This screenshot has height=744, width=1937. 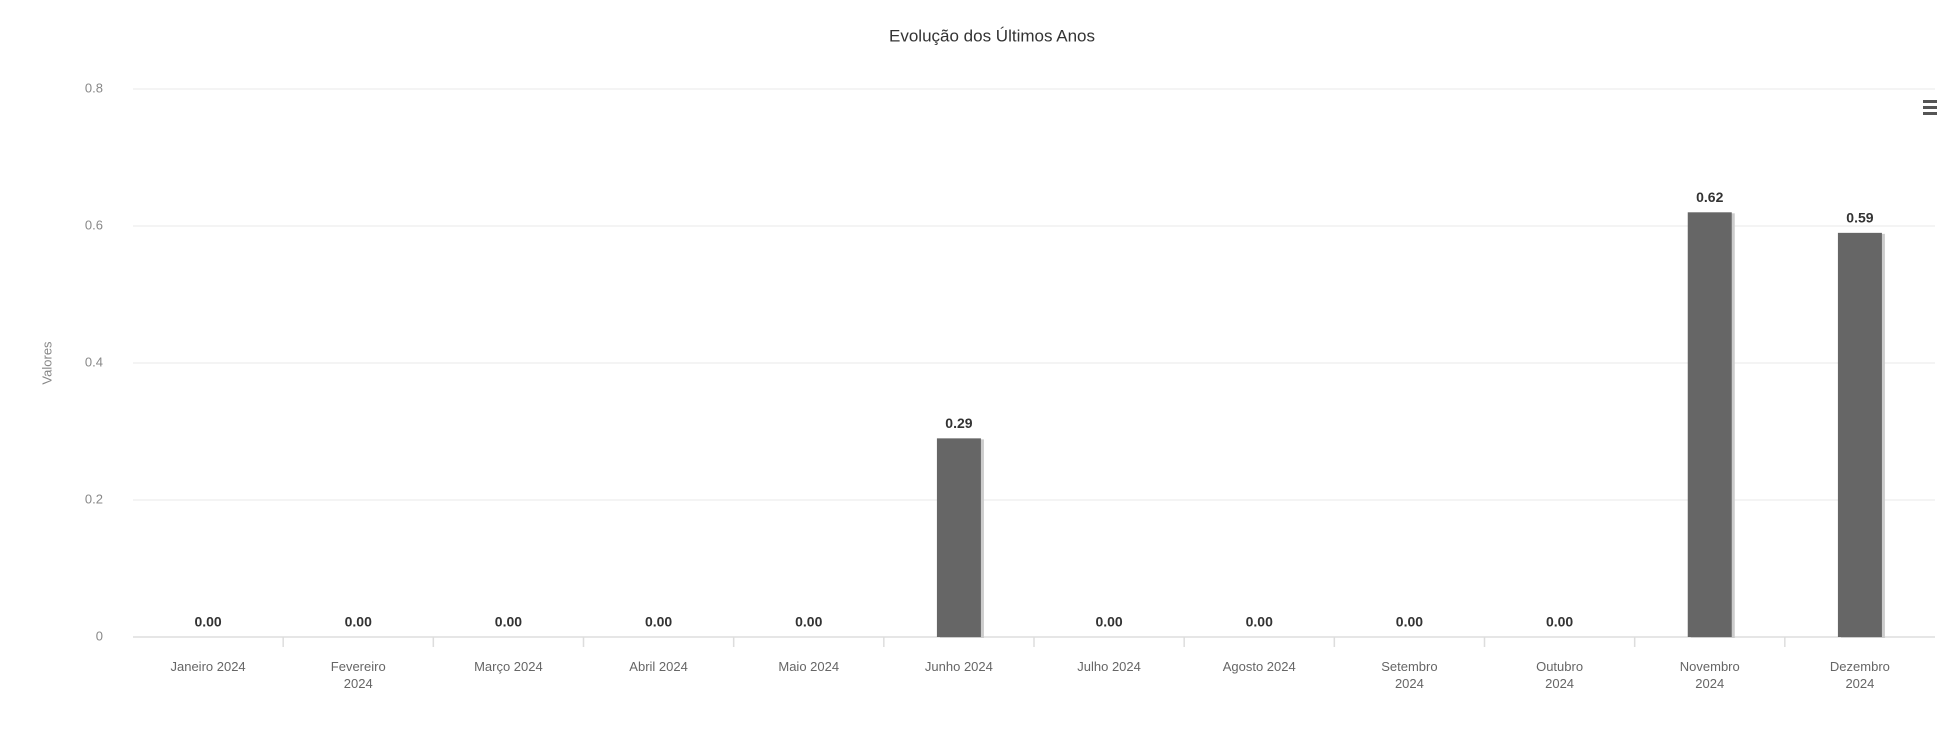 What do you see at coordinates (958, 423) in the screenshot?
I see `data-label: 0.29` at bounding box center [958, 423].